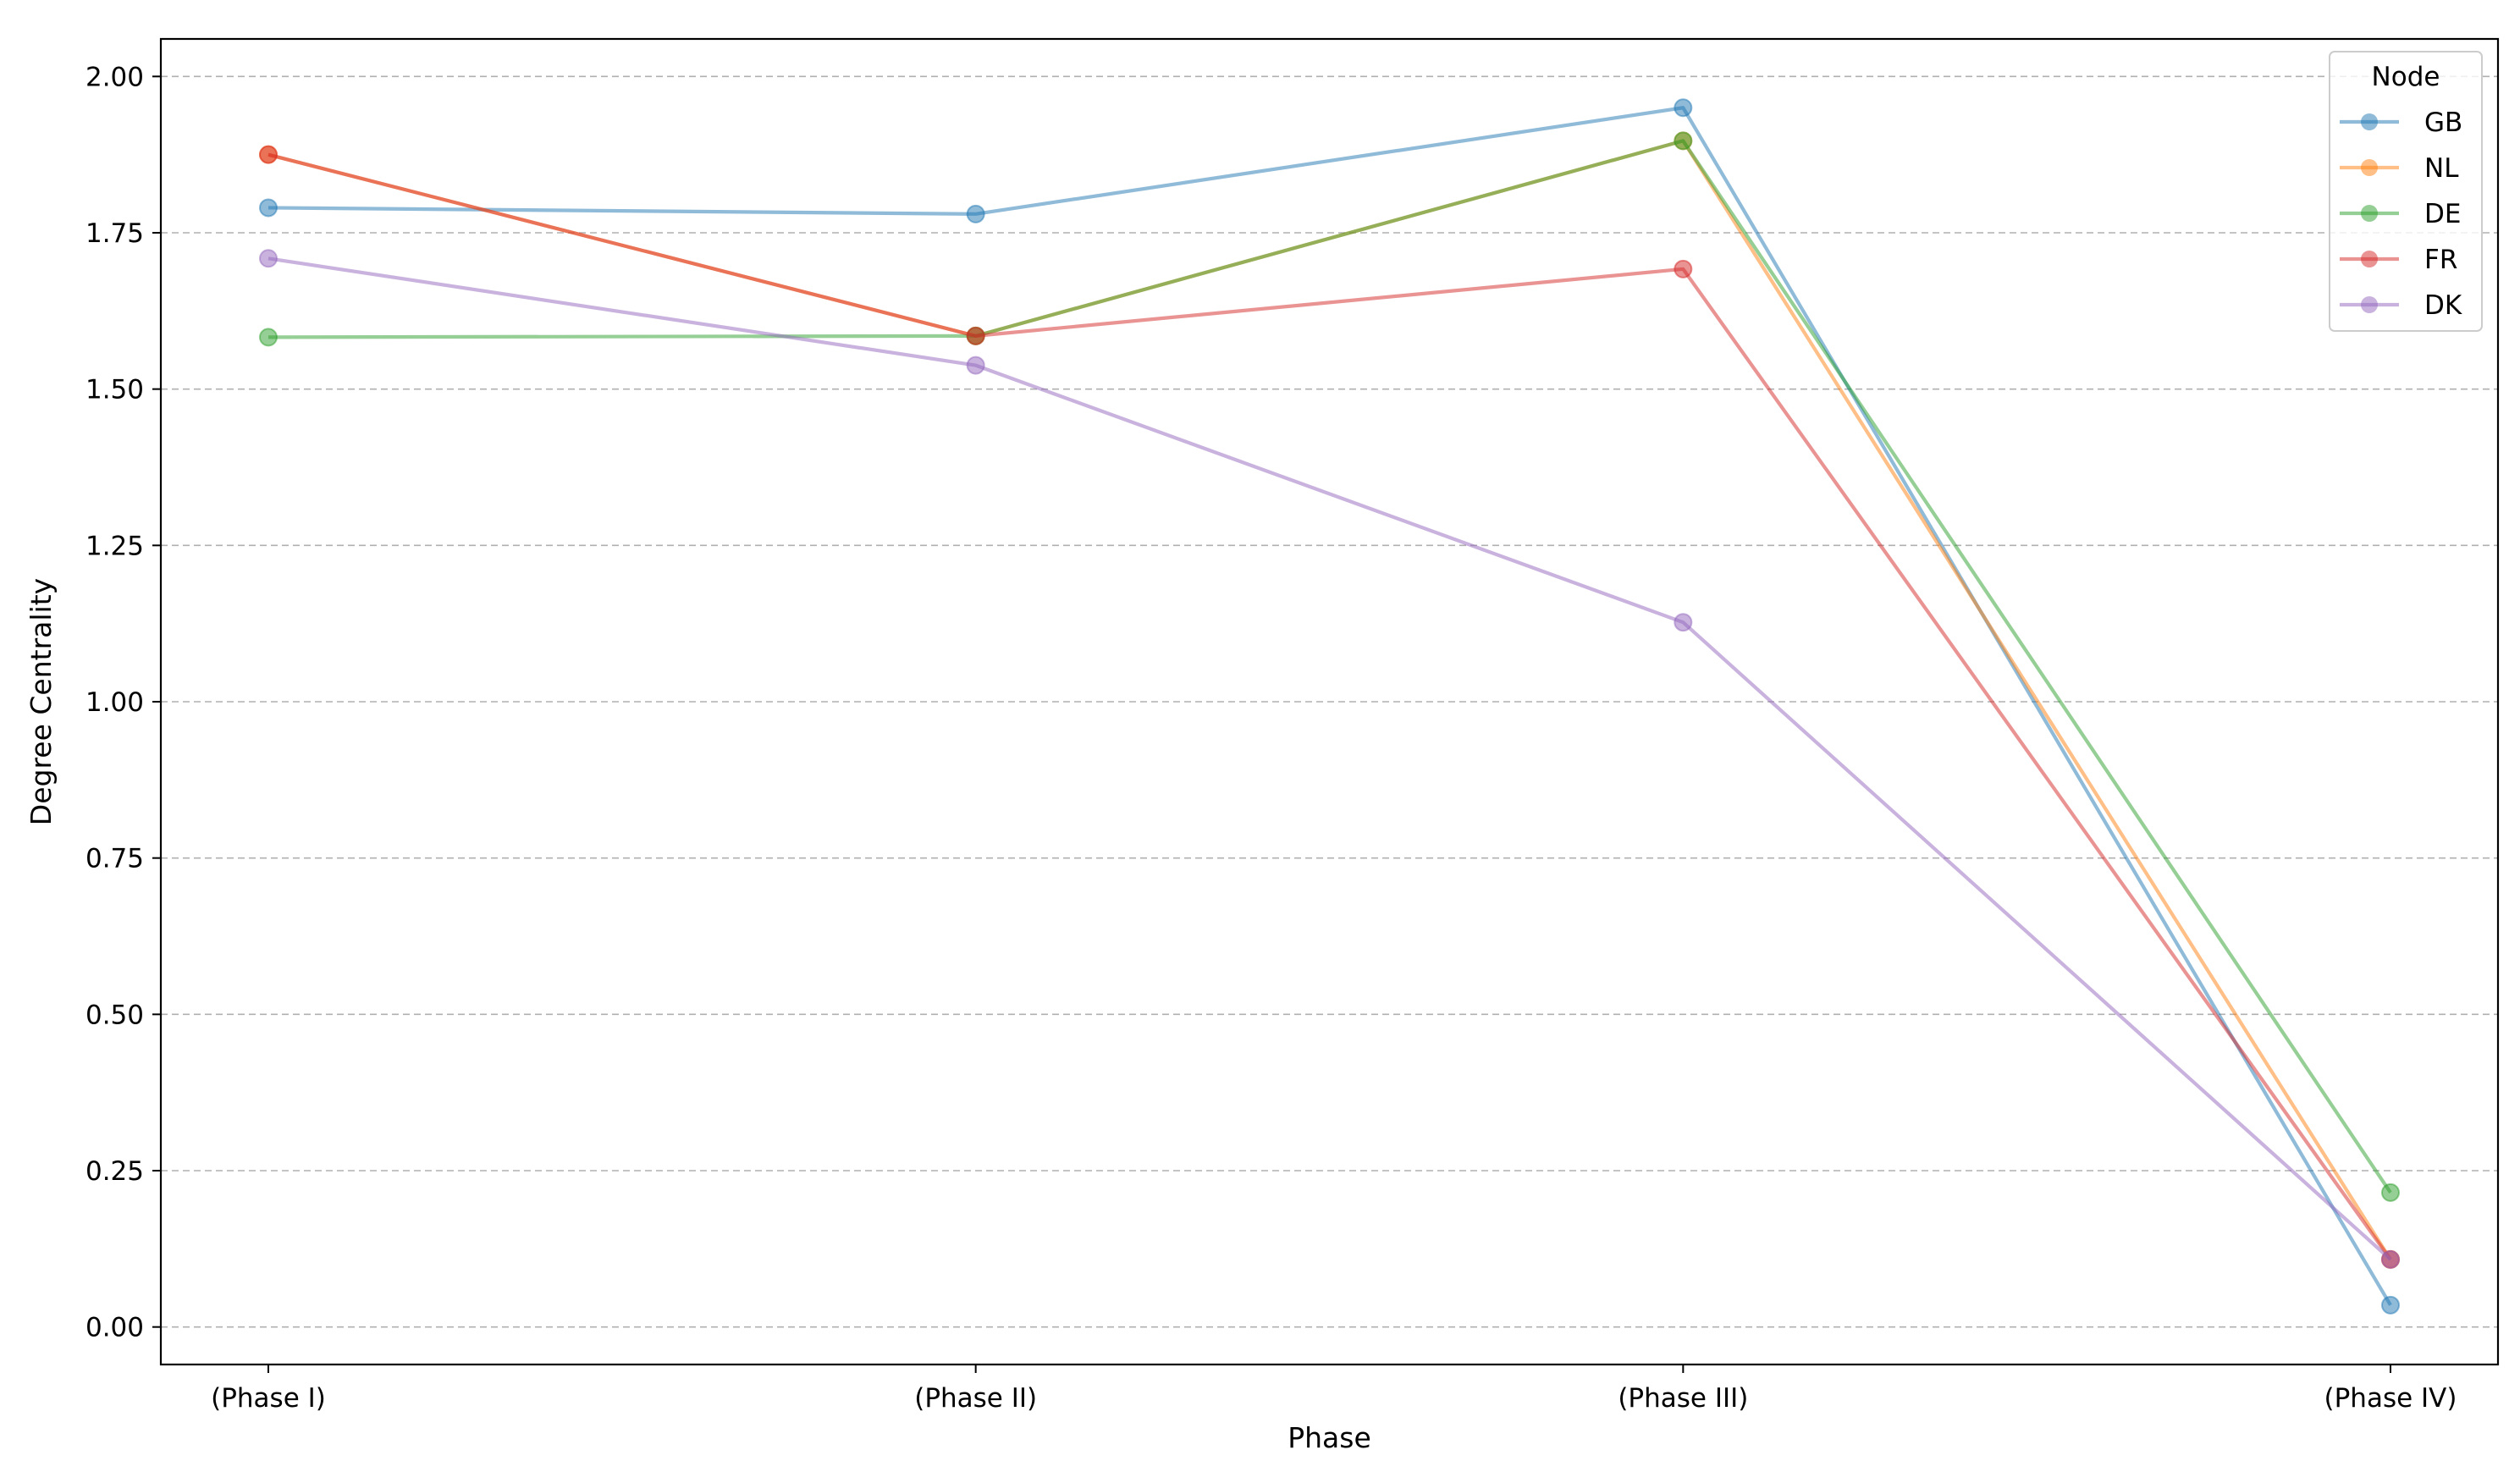 Image resolution: width=2520 pixels, height=1472 pixels. I want to click on x-tick-label: (Phase II), so click(975, 1398).